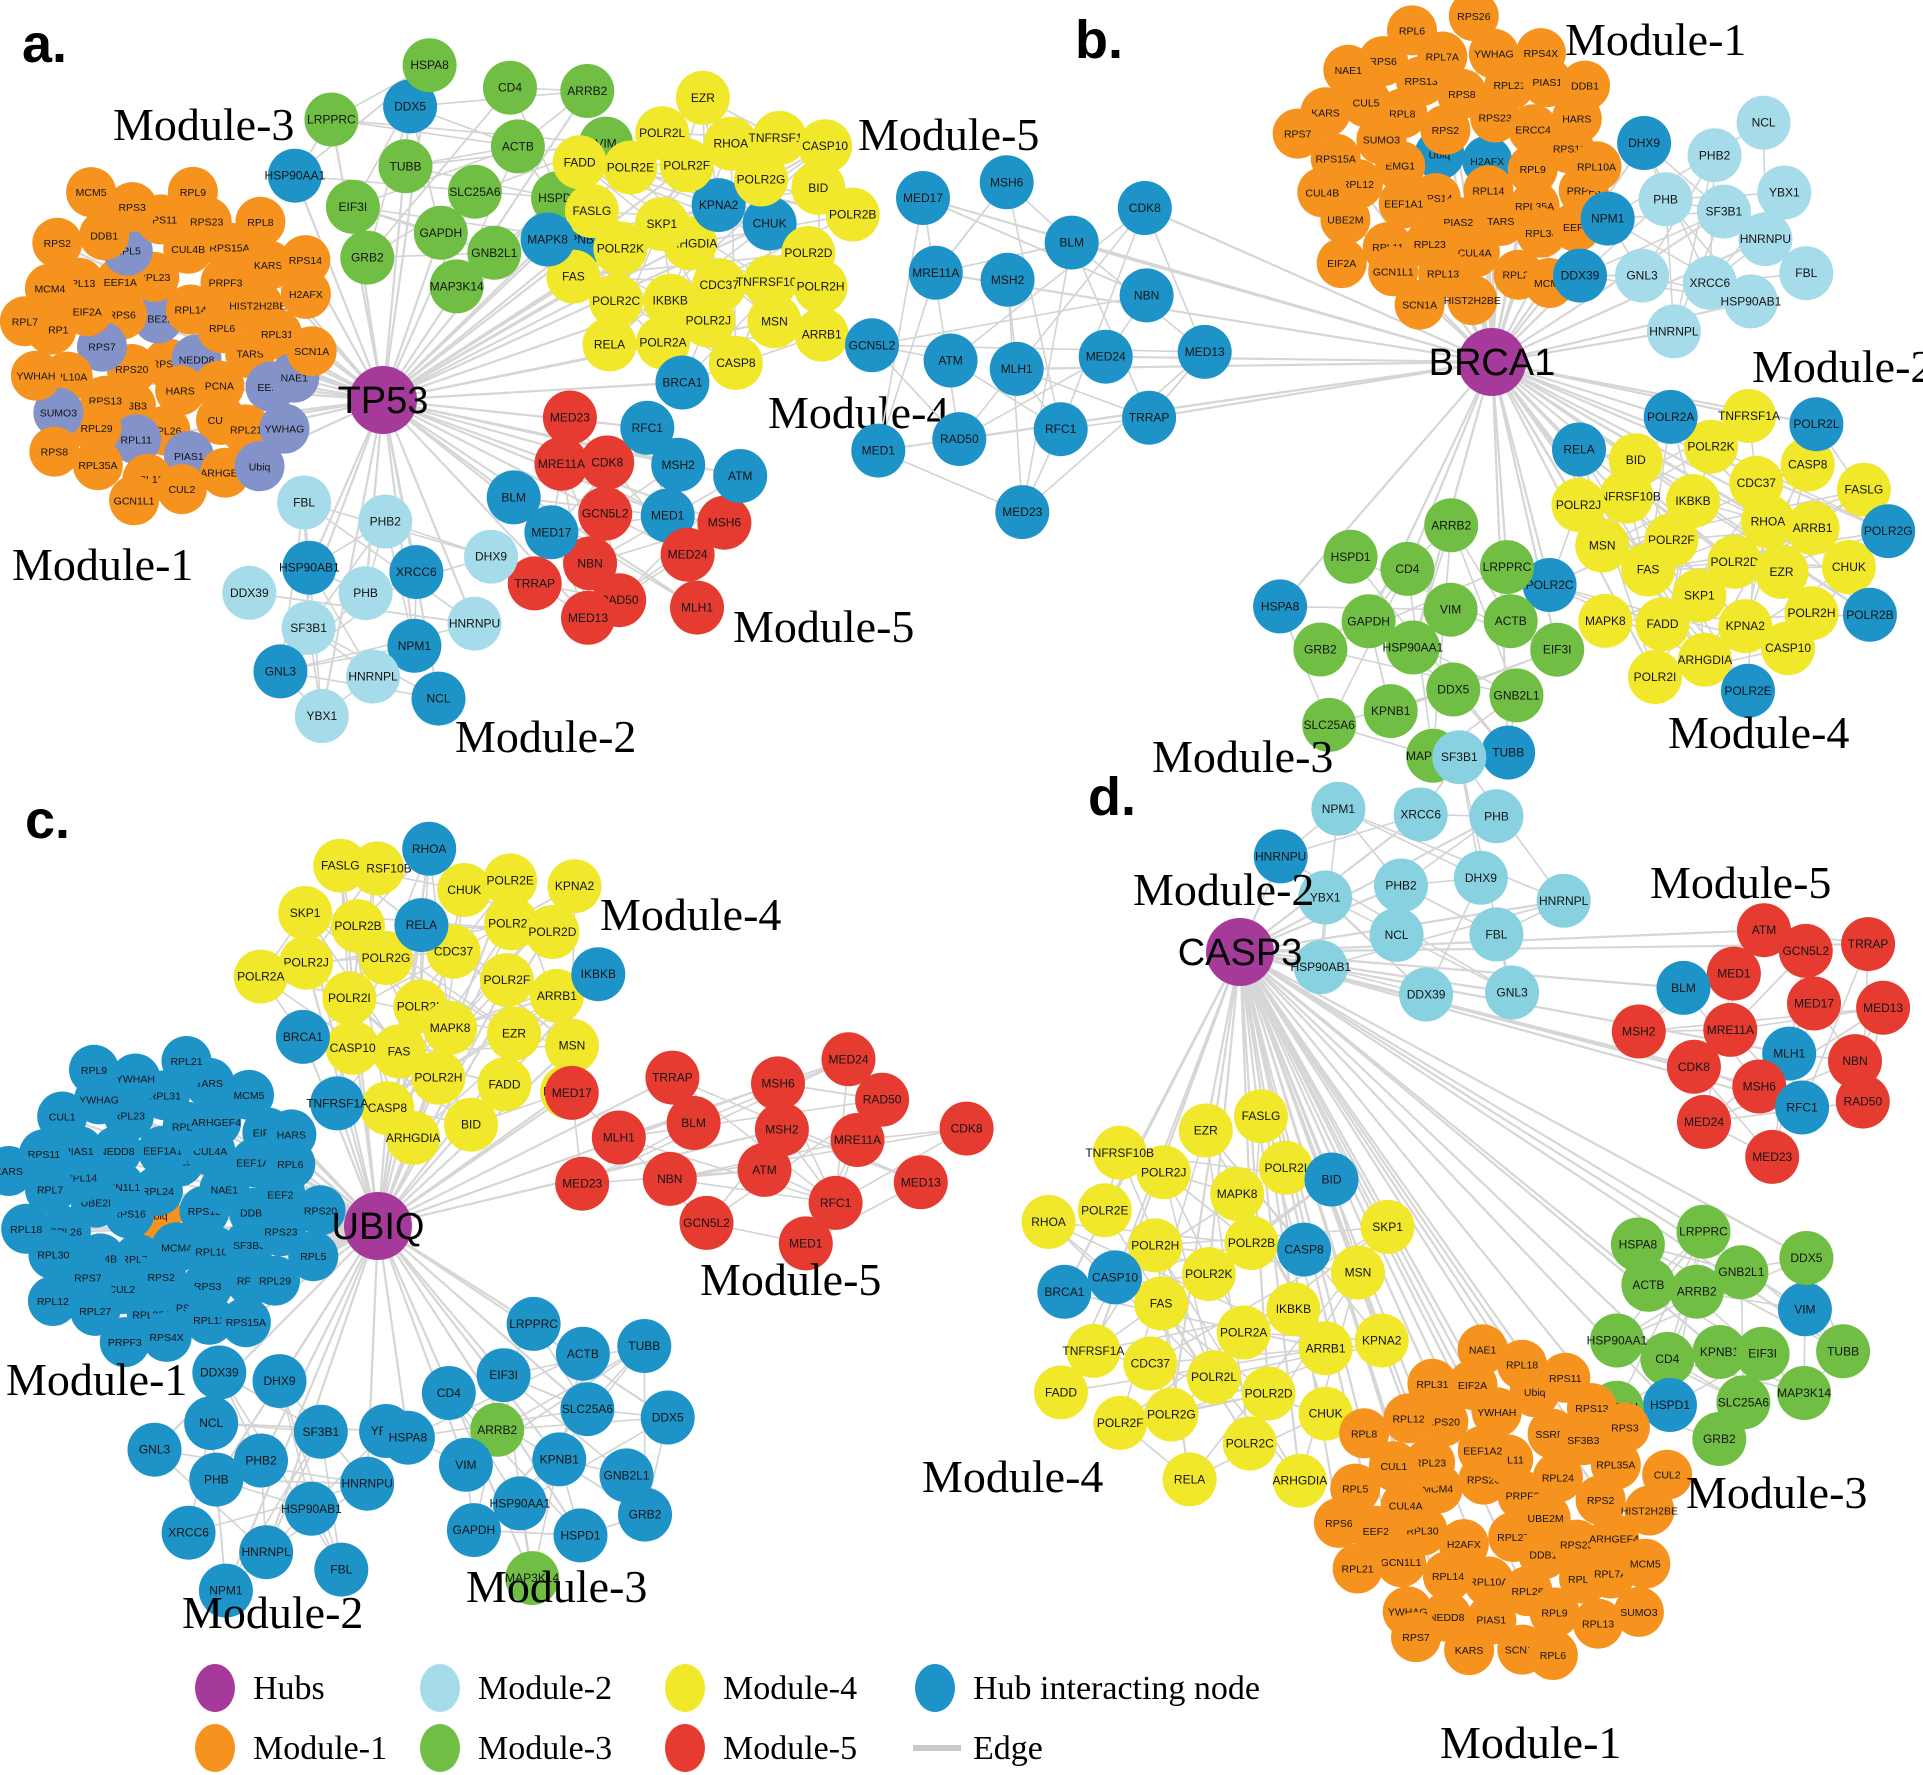 The height and width of the screenshot is (1775, 1923). I want to click on node-VIM: VIM, so click(1804, 1309).